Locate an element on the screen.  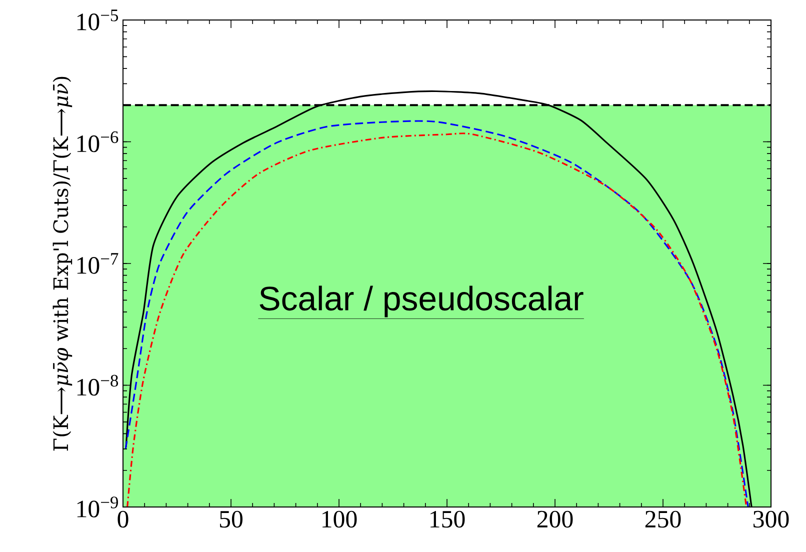
y-tick-label: 10$^{−7}$ is located at coordinates (97, 263).